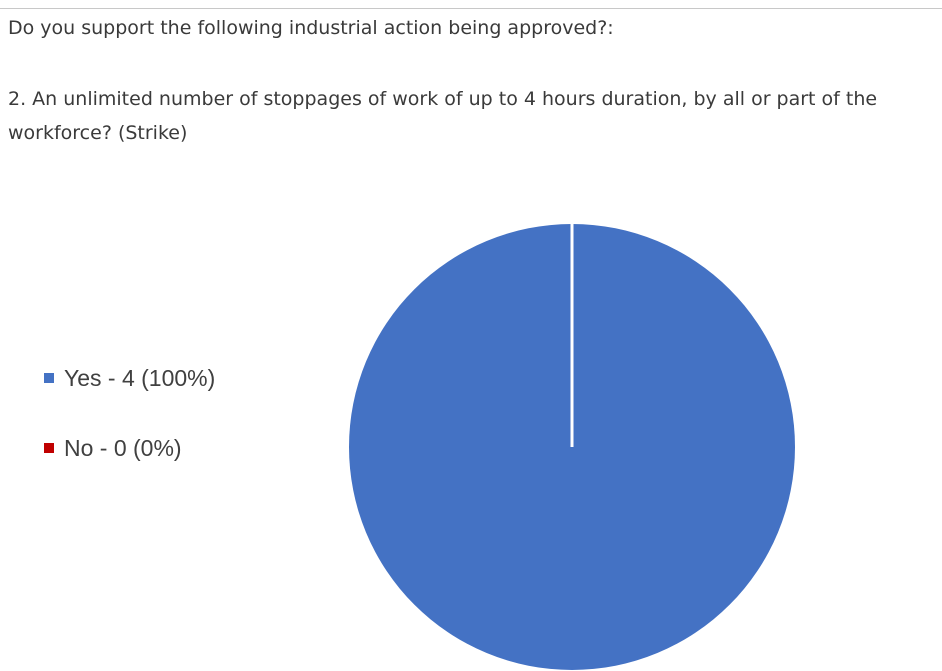 The image size is (942, 671). What do you see at coordinates (49, 378) in the screenshot?
I see `legend-swatch-yes` at bounding box center [49, 378].